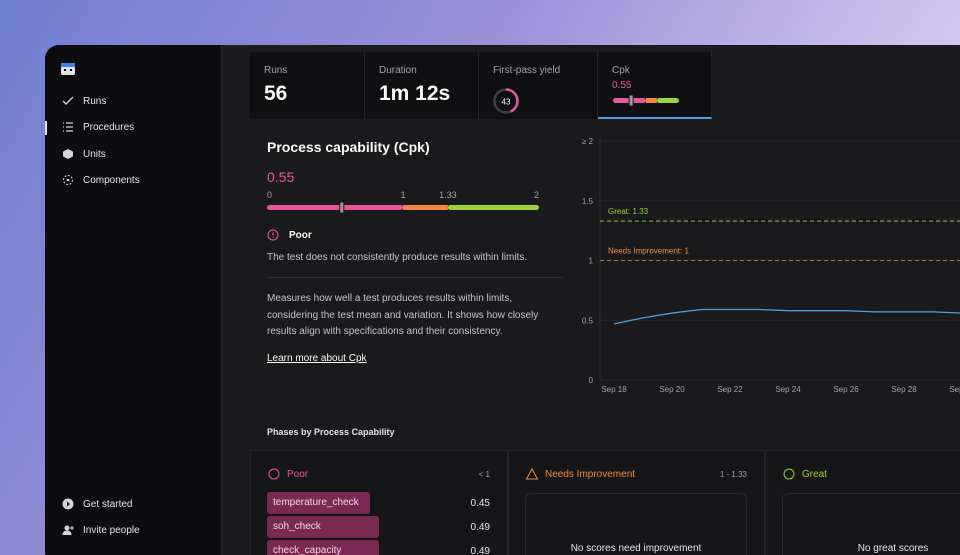 The height and width of the screenshot is (555, 960). What do you see at coordinates (276, 93) in the screenshot?
I see `metric-value: 56` at bounding box center [276, 93].